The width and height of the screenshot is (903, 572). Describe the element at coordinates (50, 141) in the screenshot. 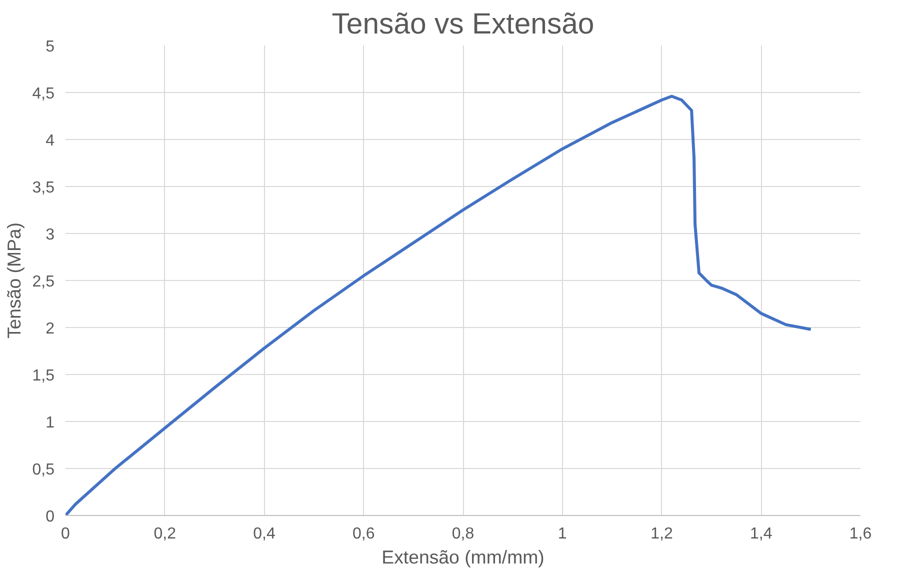

I see `y-tick-label: 4` at that location.